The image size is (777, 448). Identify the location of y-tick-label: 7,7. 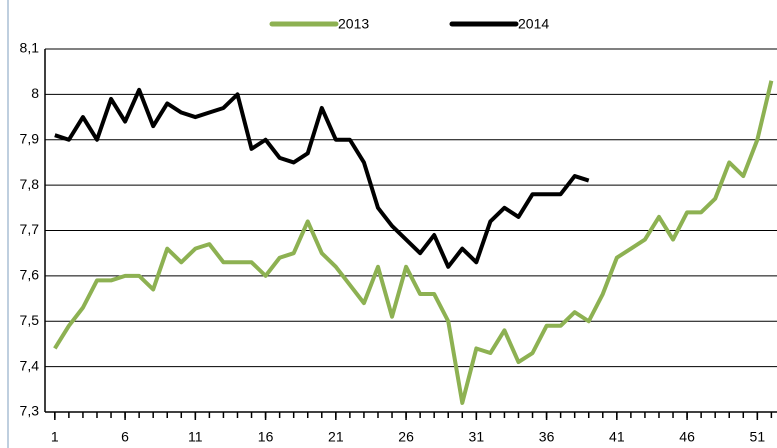
(30, 229).